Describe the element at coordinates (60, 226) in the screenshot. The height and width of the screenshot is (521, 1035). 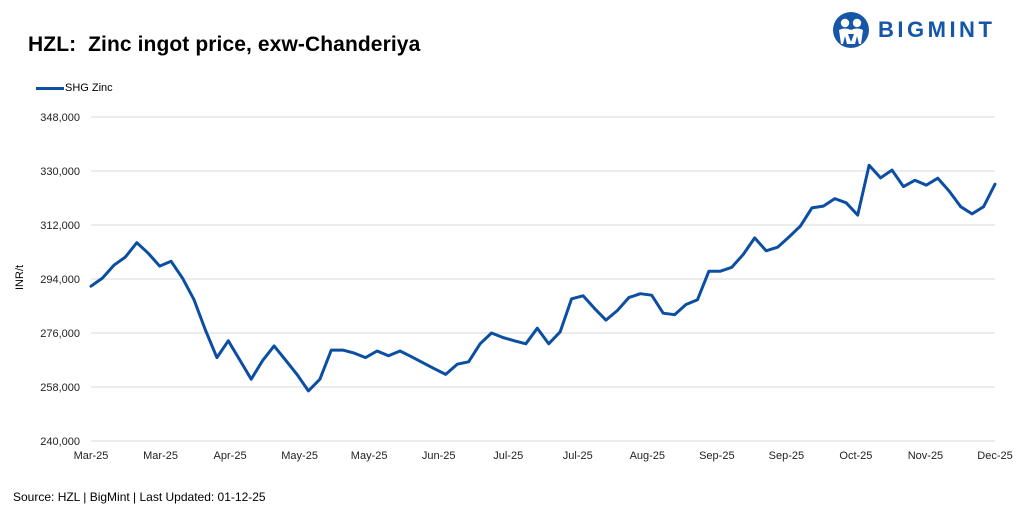
I see `y-tick-label: 312,000` at that location.